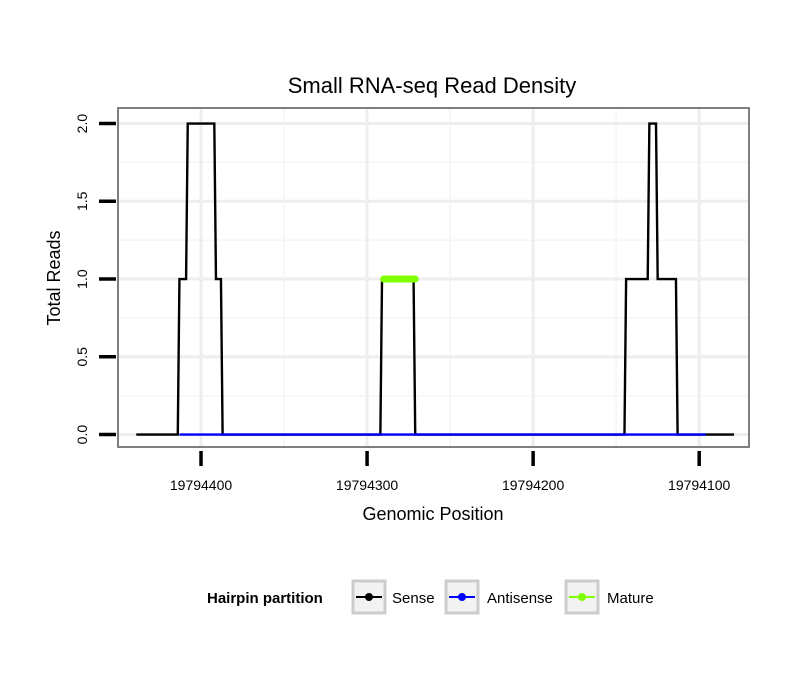 The image size is (810, 690). I want to click on y-tick-label: 0.5, so click(82, 357).